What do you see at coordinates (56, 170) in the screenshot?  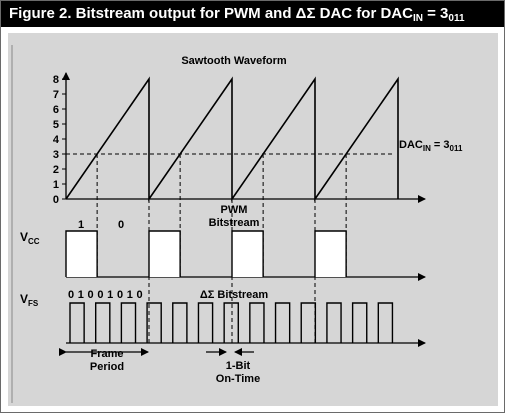 I see `y-tick-label: 2` at bounding box center [56, 170].